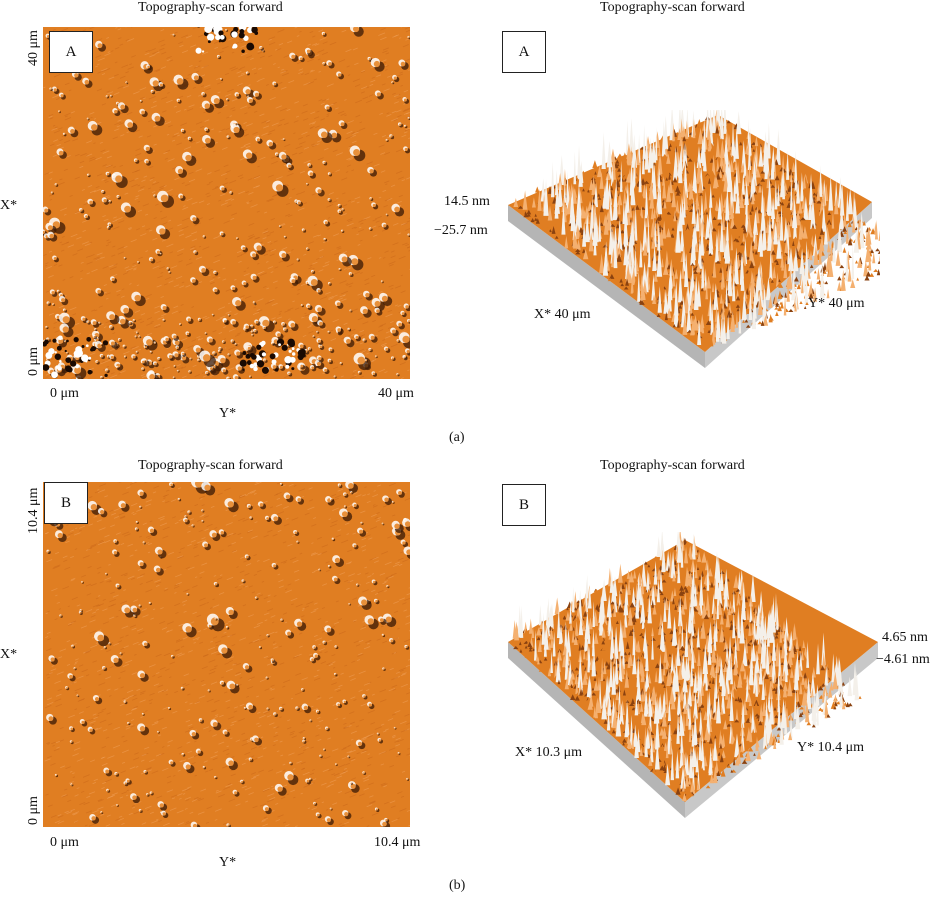 Image resolution: width=938 pixels, height=904 pixels. What do you see at coordinates (396, 393) in the screenshot?
I see `panel-a-x-right-label: 40 μm` at bounding box center [396, 393].